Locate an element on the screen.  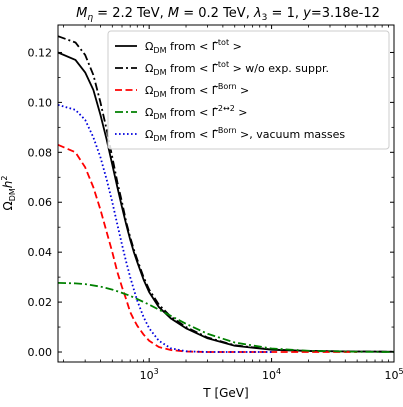
legend-label: ΩDM from < Γ̂tot > w/o exp. suppr. is located at coordinates (237, 68).